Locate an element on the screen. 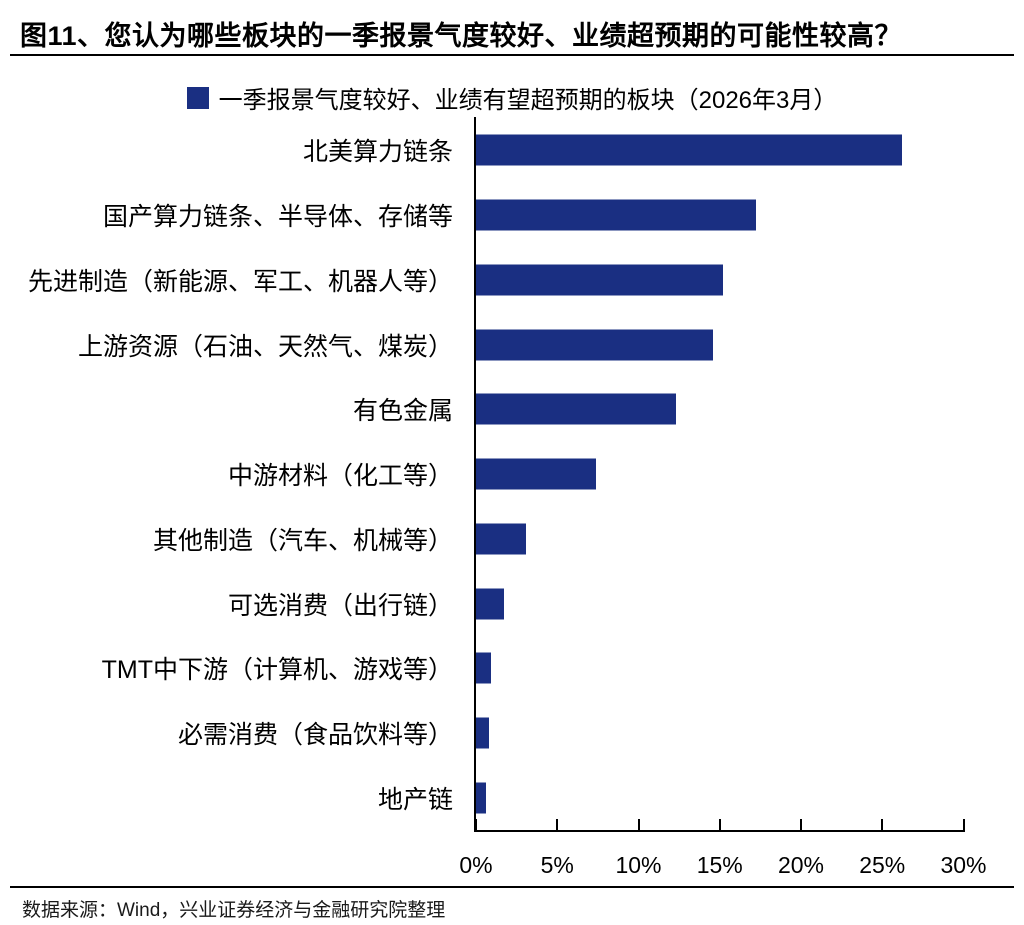 The image size is (1024, 925). category-label: 必需消费（食品饮料等） is located at coordinates (315, 734).